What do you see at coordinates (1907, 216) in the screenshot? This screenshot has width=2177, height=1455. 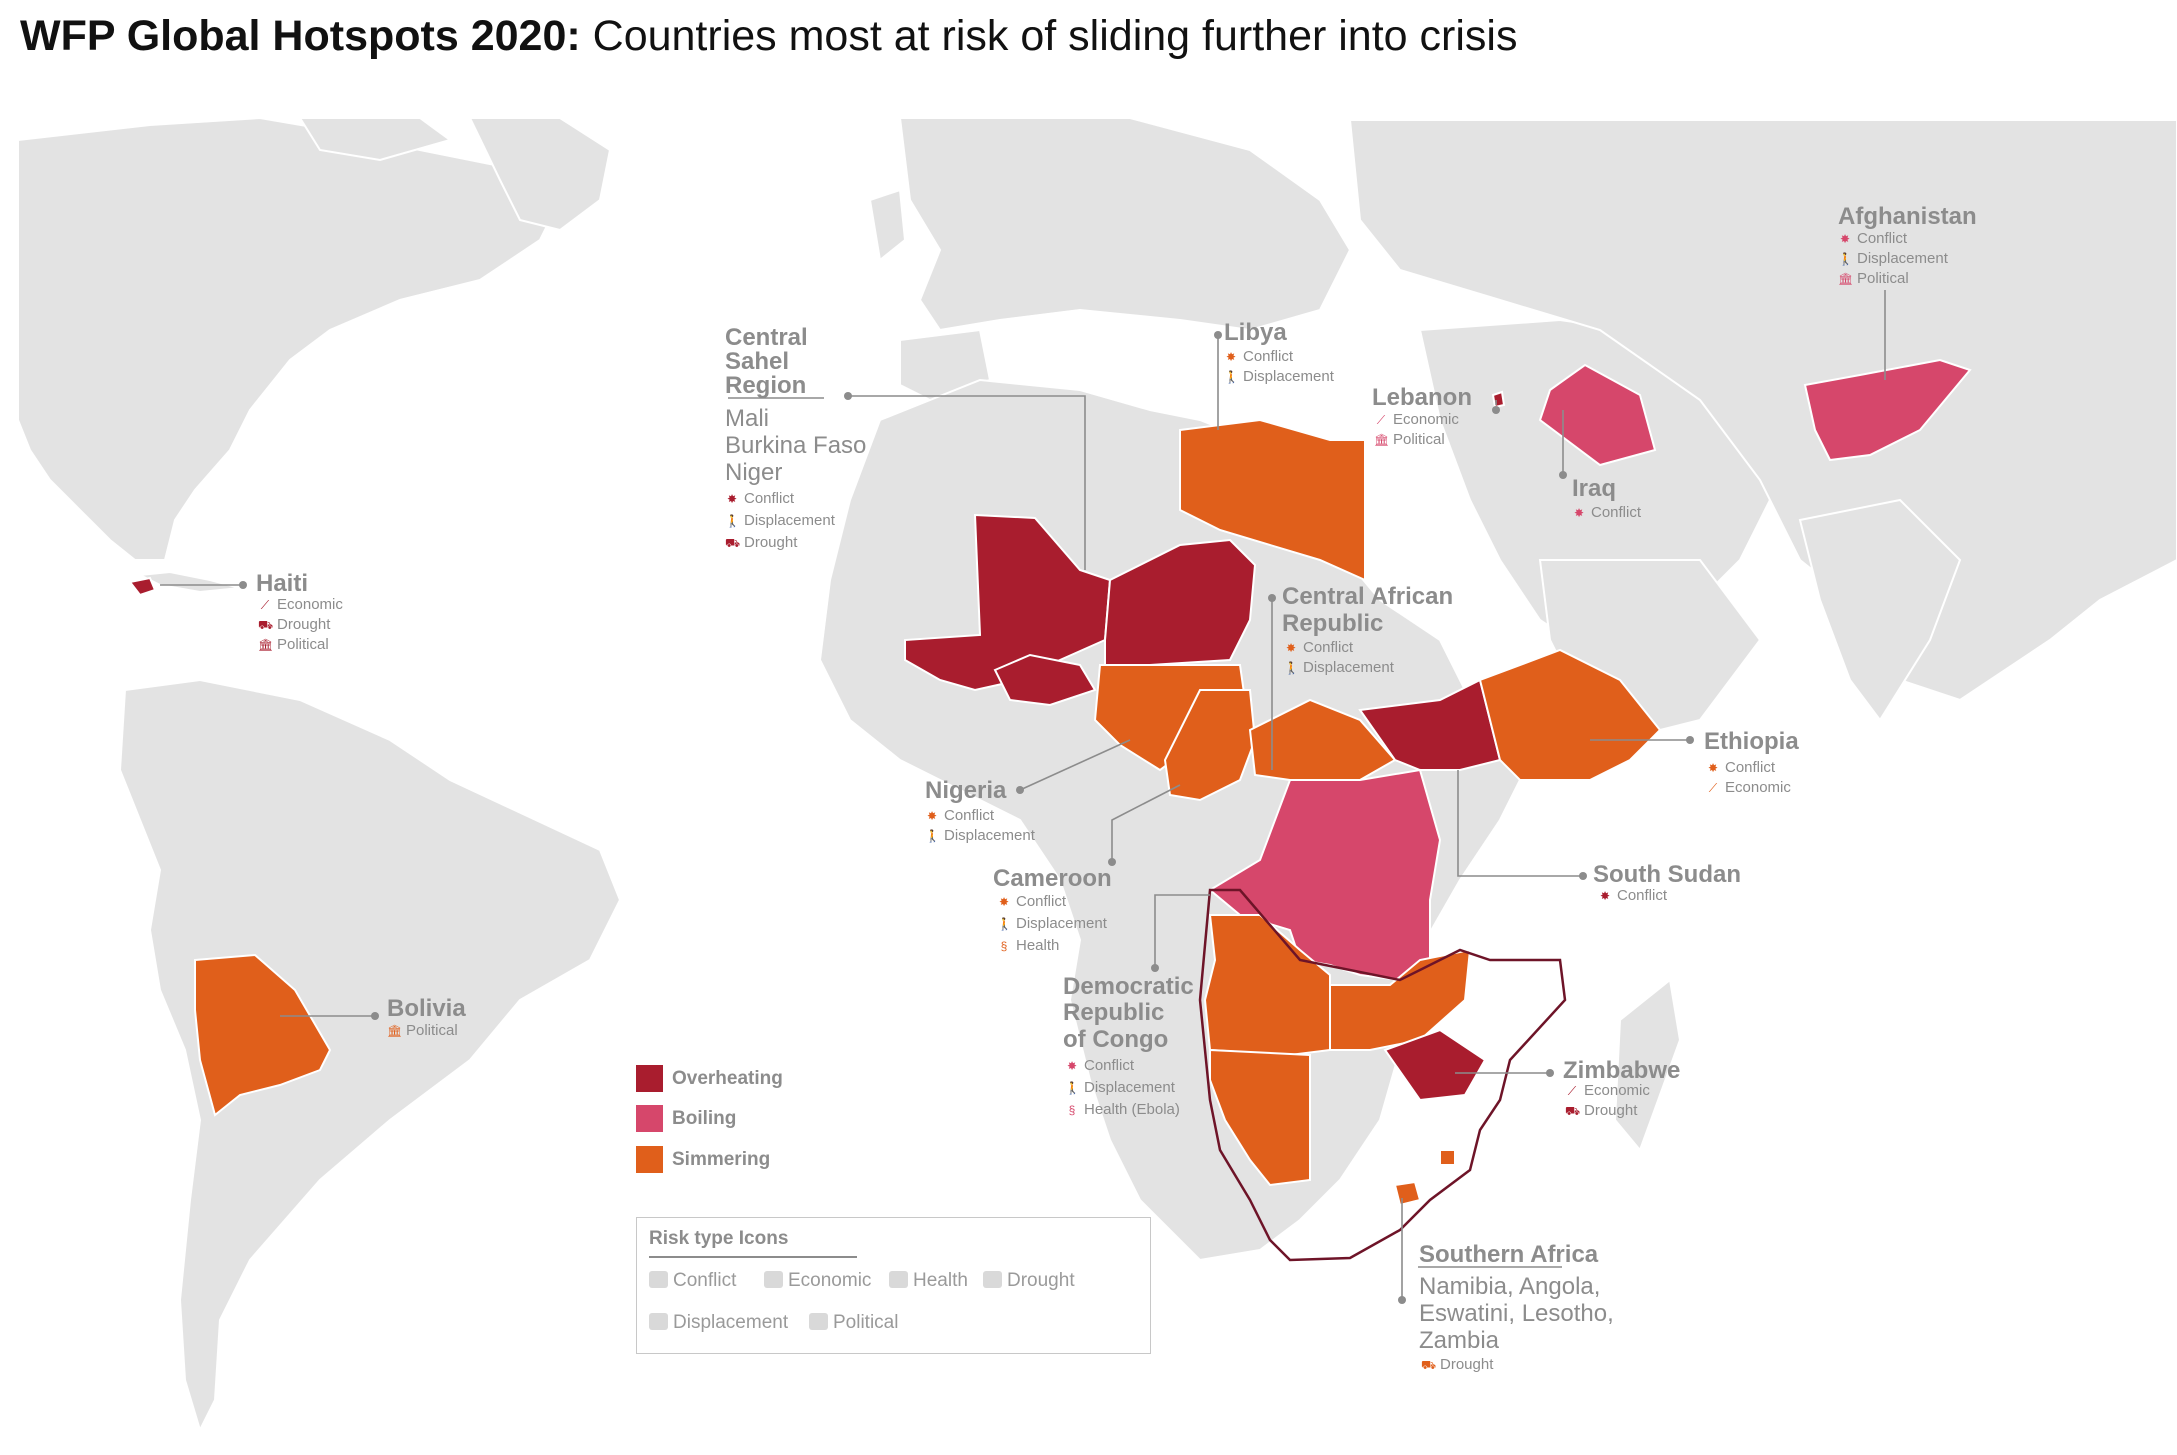 I see `label-afghanistan: Afghanistan` at bounding box center [1907, 216].